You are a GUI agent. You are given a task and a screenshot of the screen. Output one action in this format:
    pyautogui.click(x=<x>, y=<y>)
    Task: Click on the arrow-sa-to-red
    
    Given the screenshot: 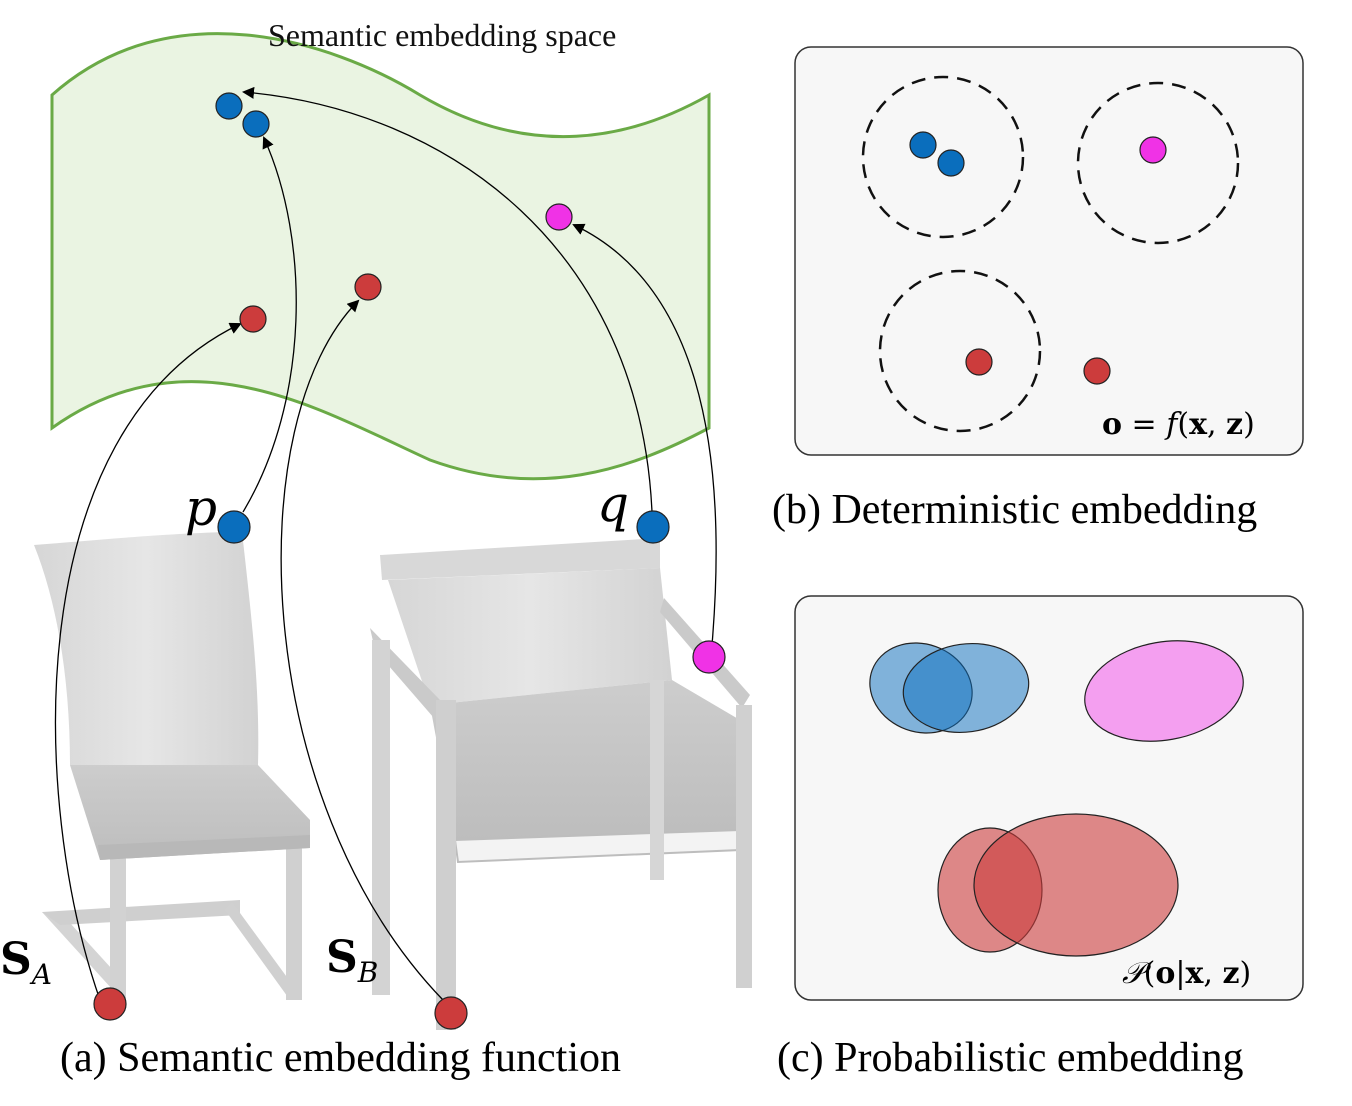 What is the action you would take?
    pyautogui.click(x=148, y=661)
    